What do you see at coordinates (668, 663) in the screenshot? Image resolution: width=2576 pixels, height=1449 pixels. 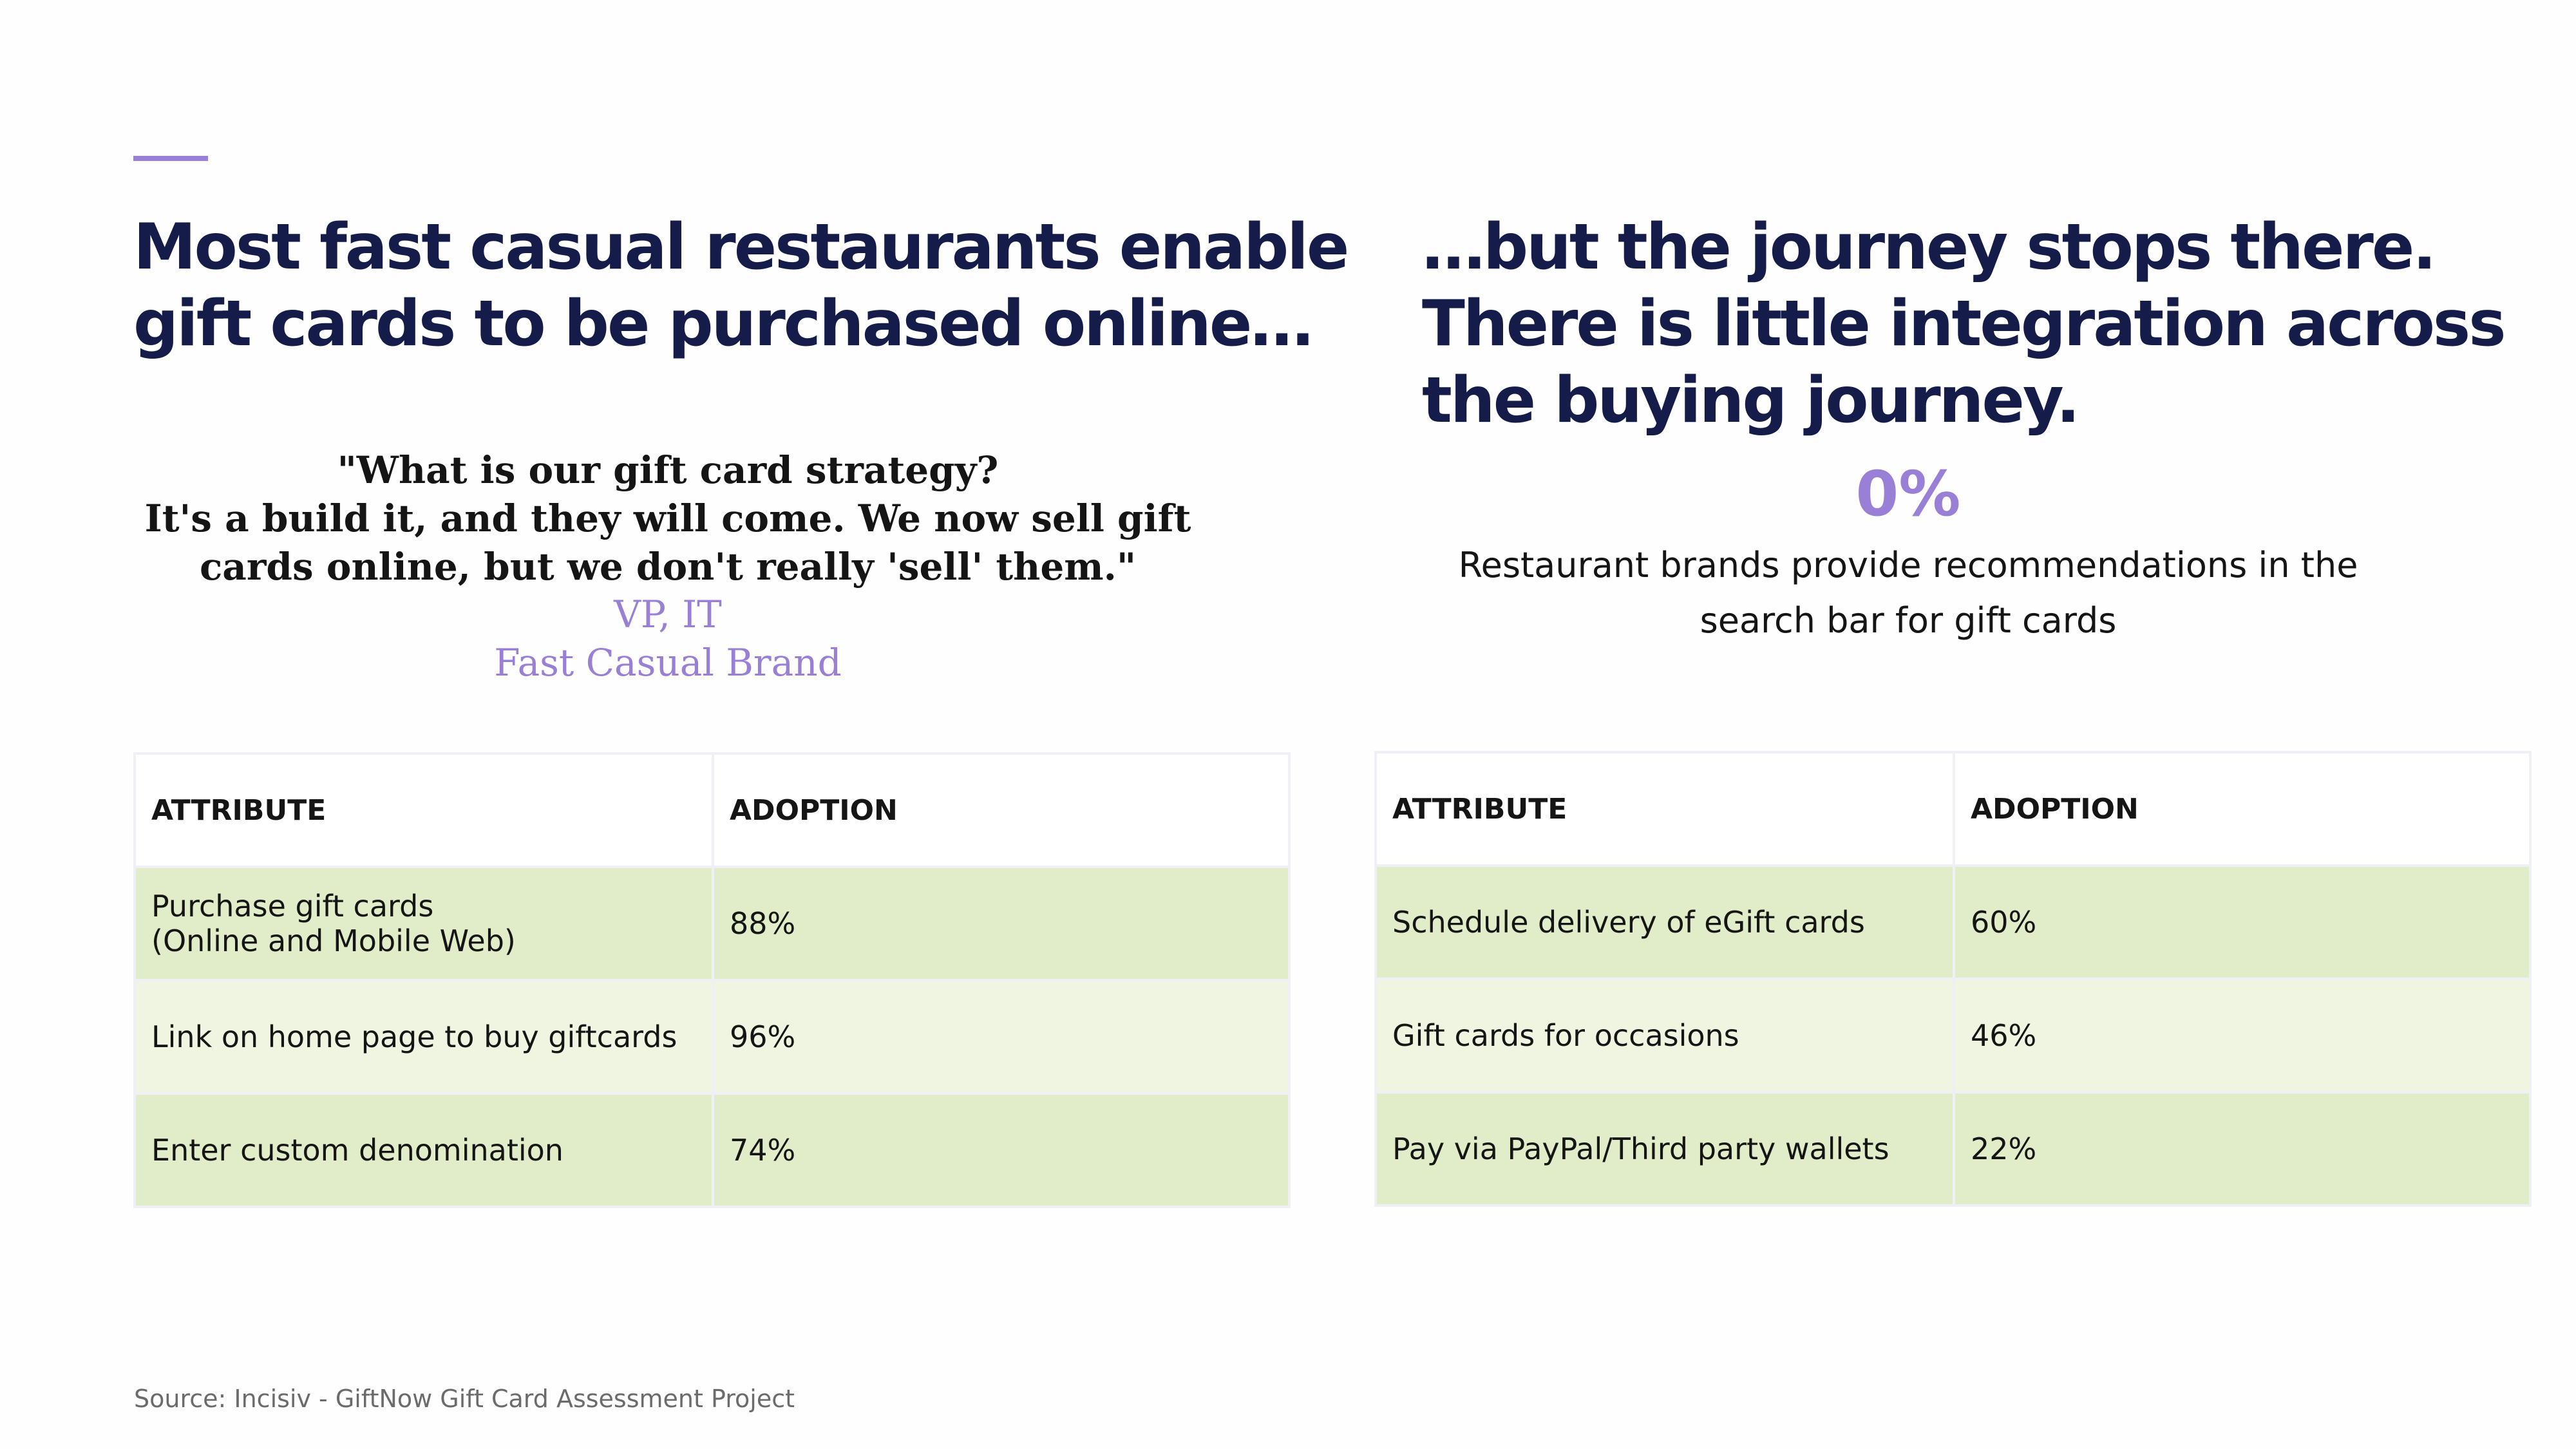 I see `quote-attribution-org: Fast Casual Brand` at bounding box center [668, 663].